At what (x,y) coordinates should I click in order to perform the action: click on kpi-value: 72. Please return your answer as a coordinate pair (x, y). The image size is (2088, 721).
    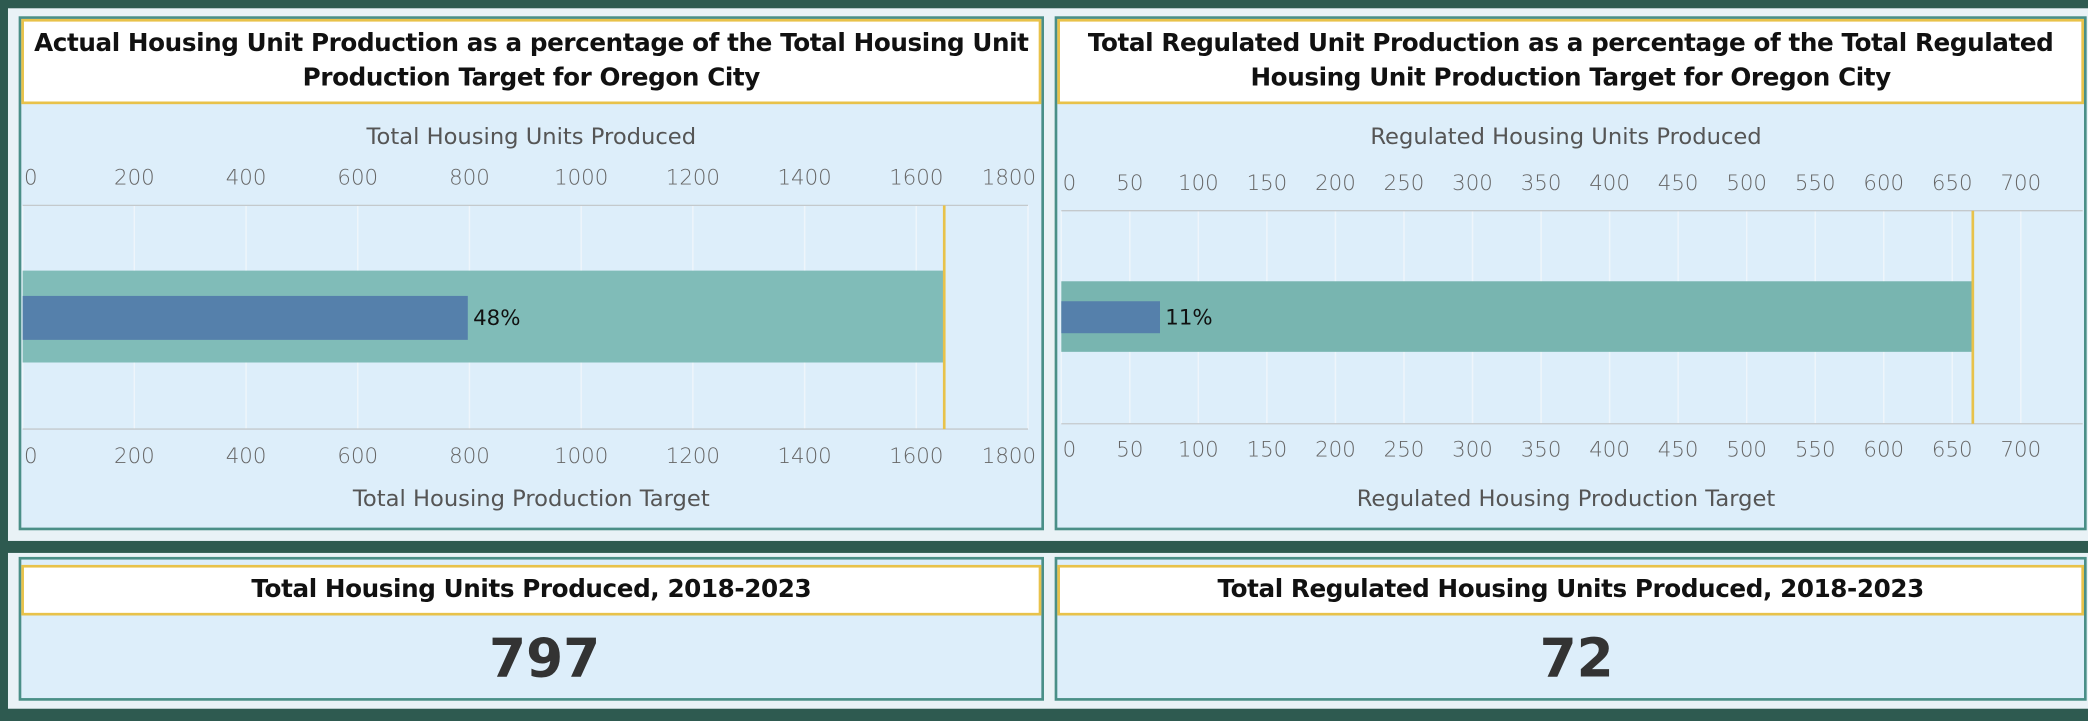
    Looking at the image, I should click on (1577, 659).